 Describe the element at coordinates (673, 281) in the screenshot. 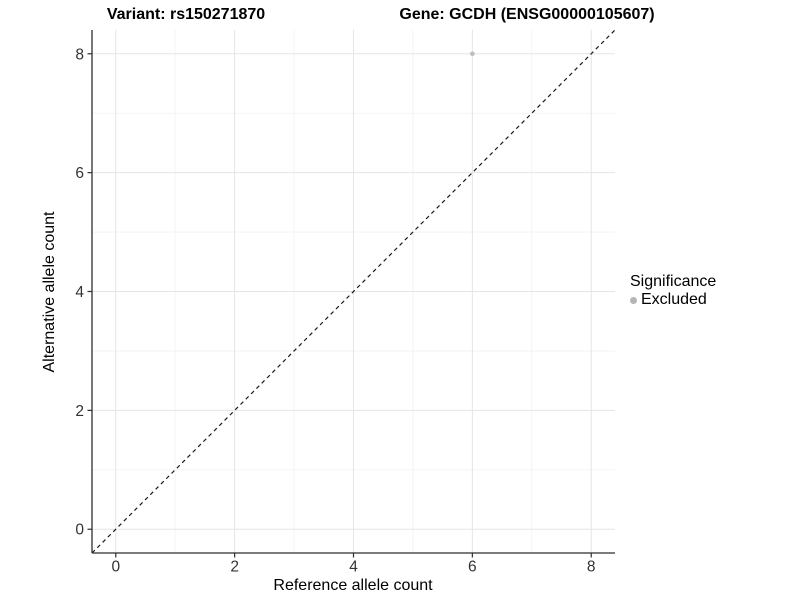

I see `legend-title: Significance` at that location.